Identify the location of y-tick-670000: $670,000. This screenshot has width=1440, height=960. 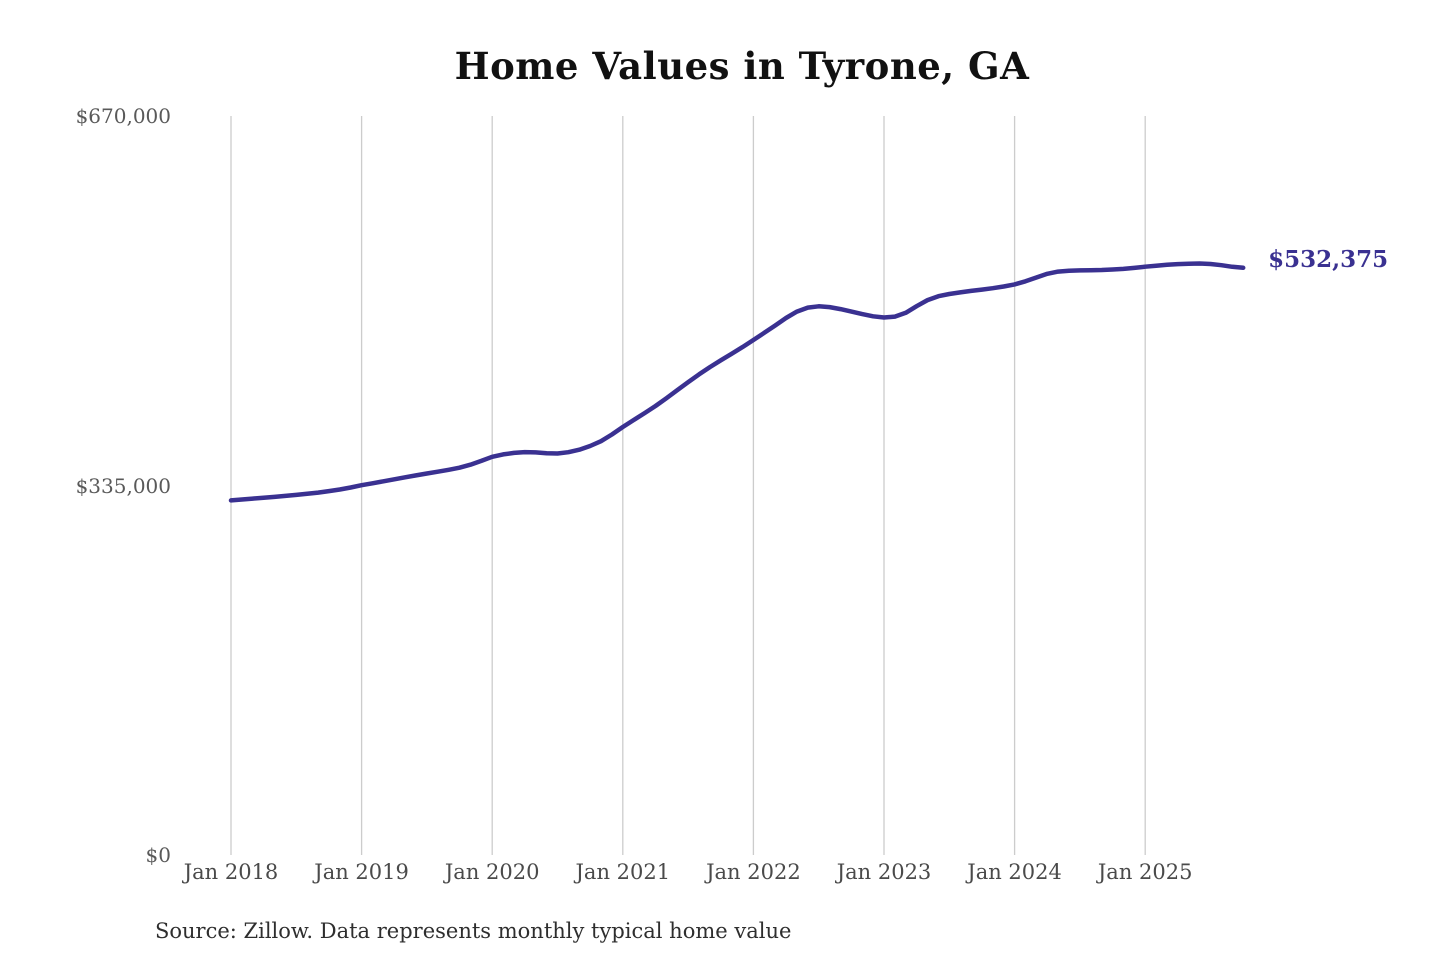
(123, 116).